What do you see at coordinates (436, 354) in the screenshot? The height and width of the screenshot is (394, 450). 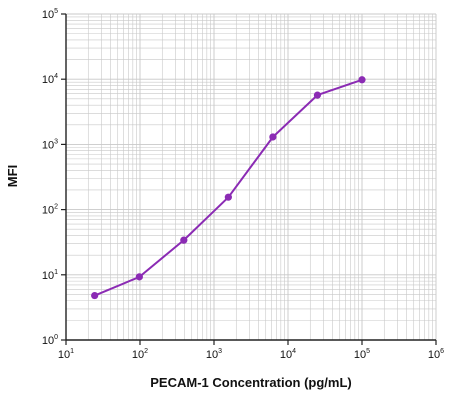 I see `x-tick-label: 10⁶` at bounding box center [436, 354].